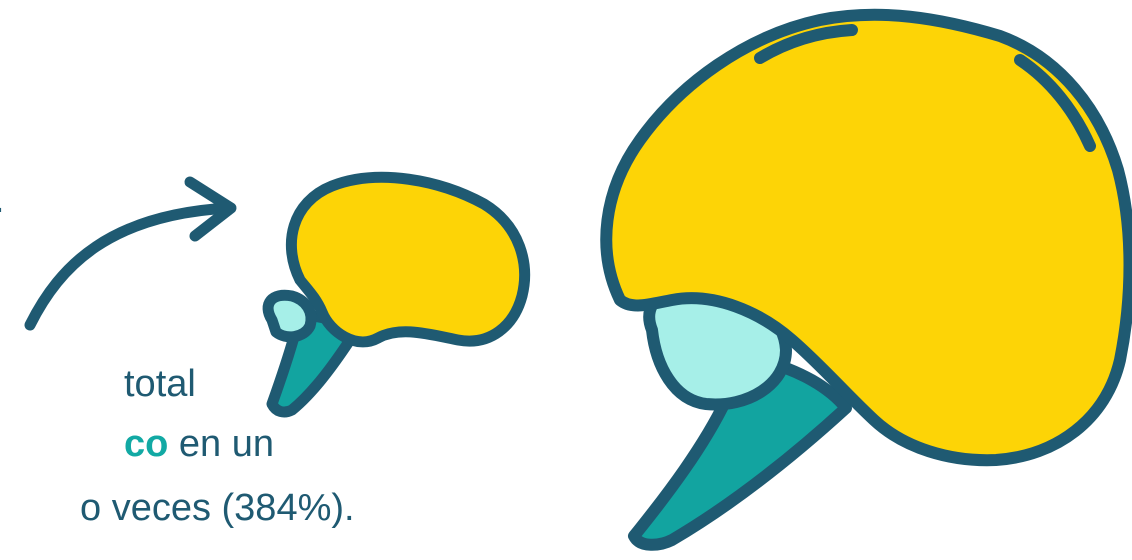  Describe the element at coordinates (289, 316) in the screenshot. I see `small-brain-cerebellum` at that location.